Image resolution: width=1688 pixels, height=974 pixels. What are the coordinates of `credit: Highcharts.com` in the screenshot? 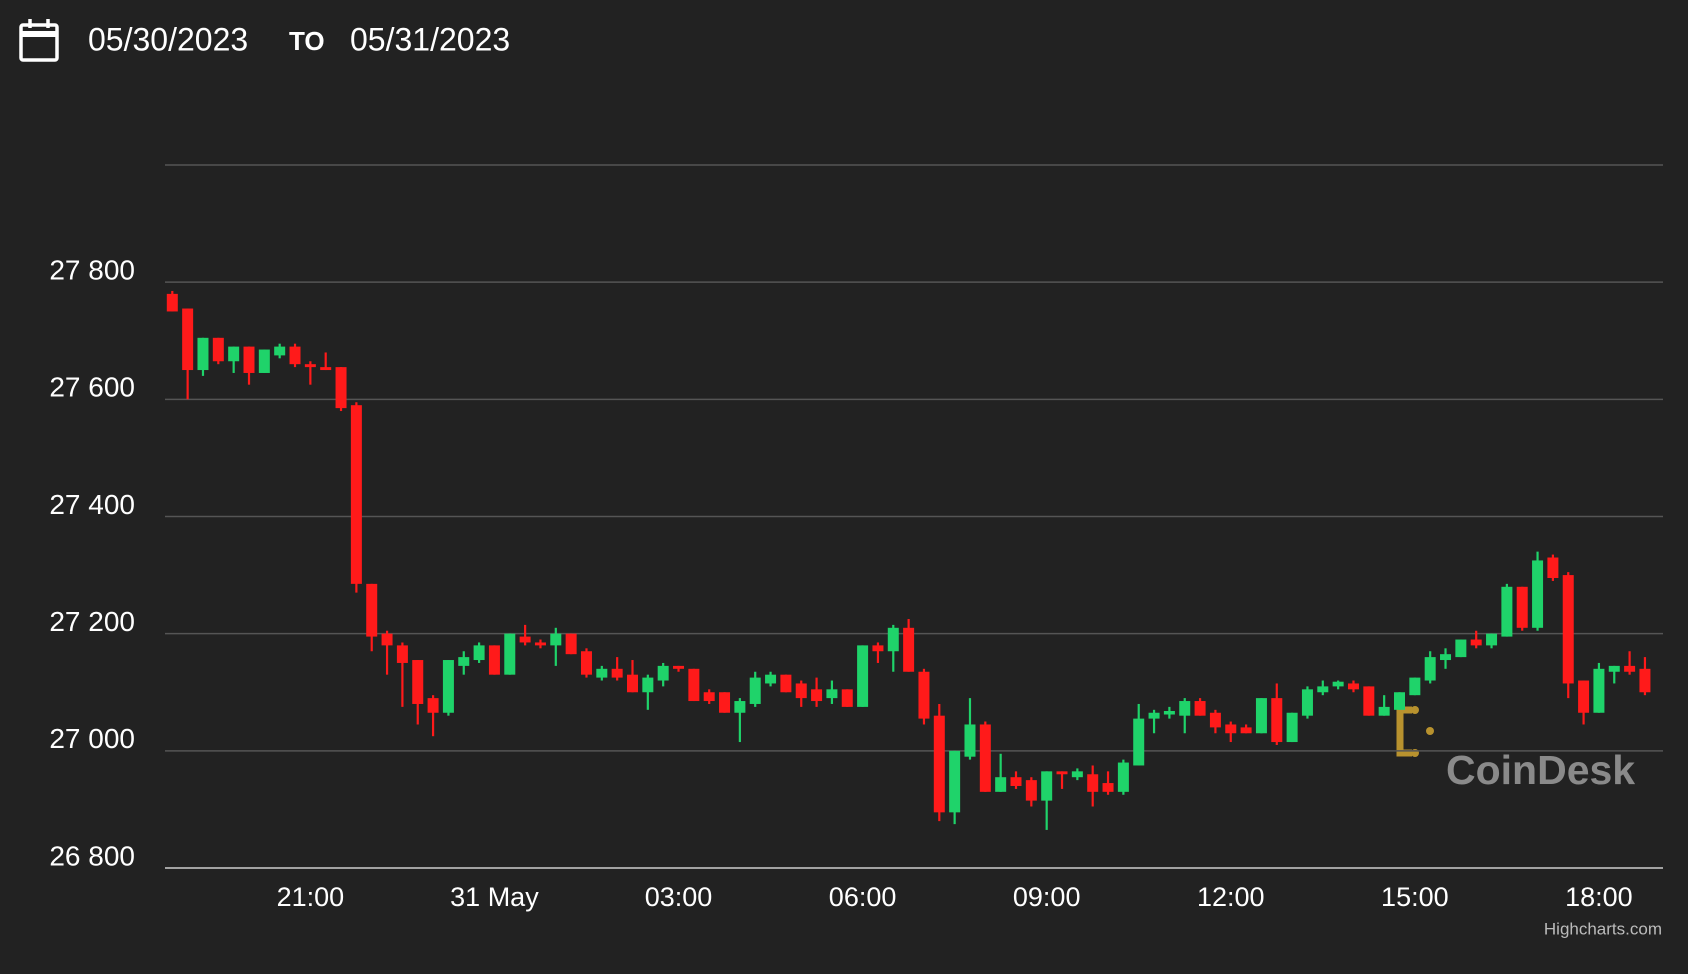 It's located at (1603, 928).